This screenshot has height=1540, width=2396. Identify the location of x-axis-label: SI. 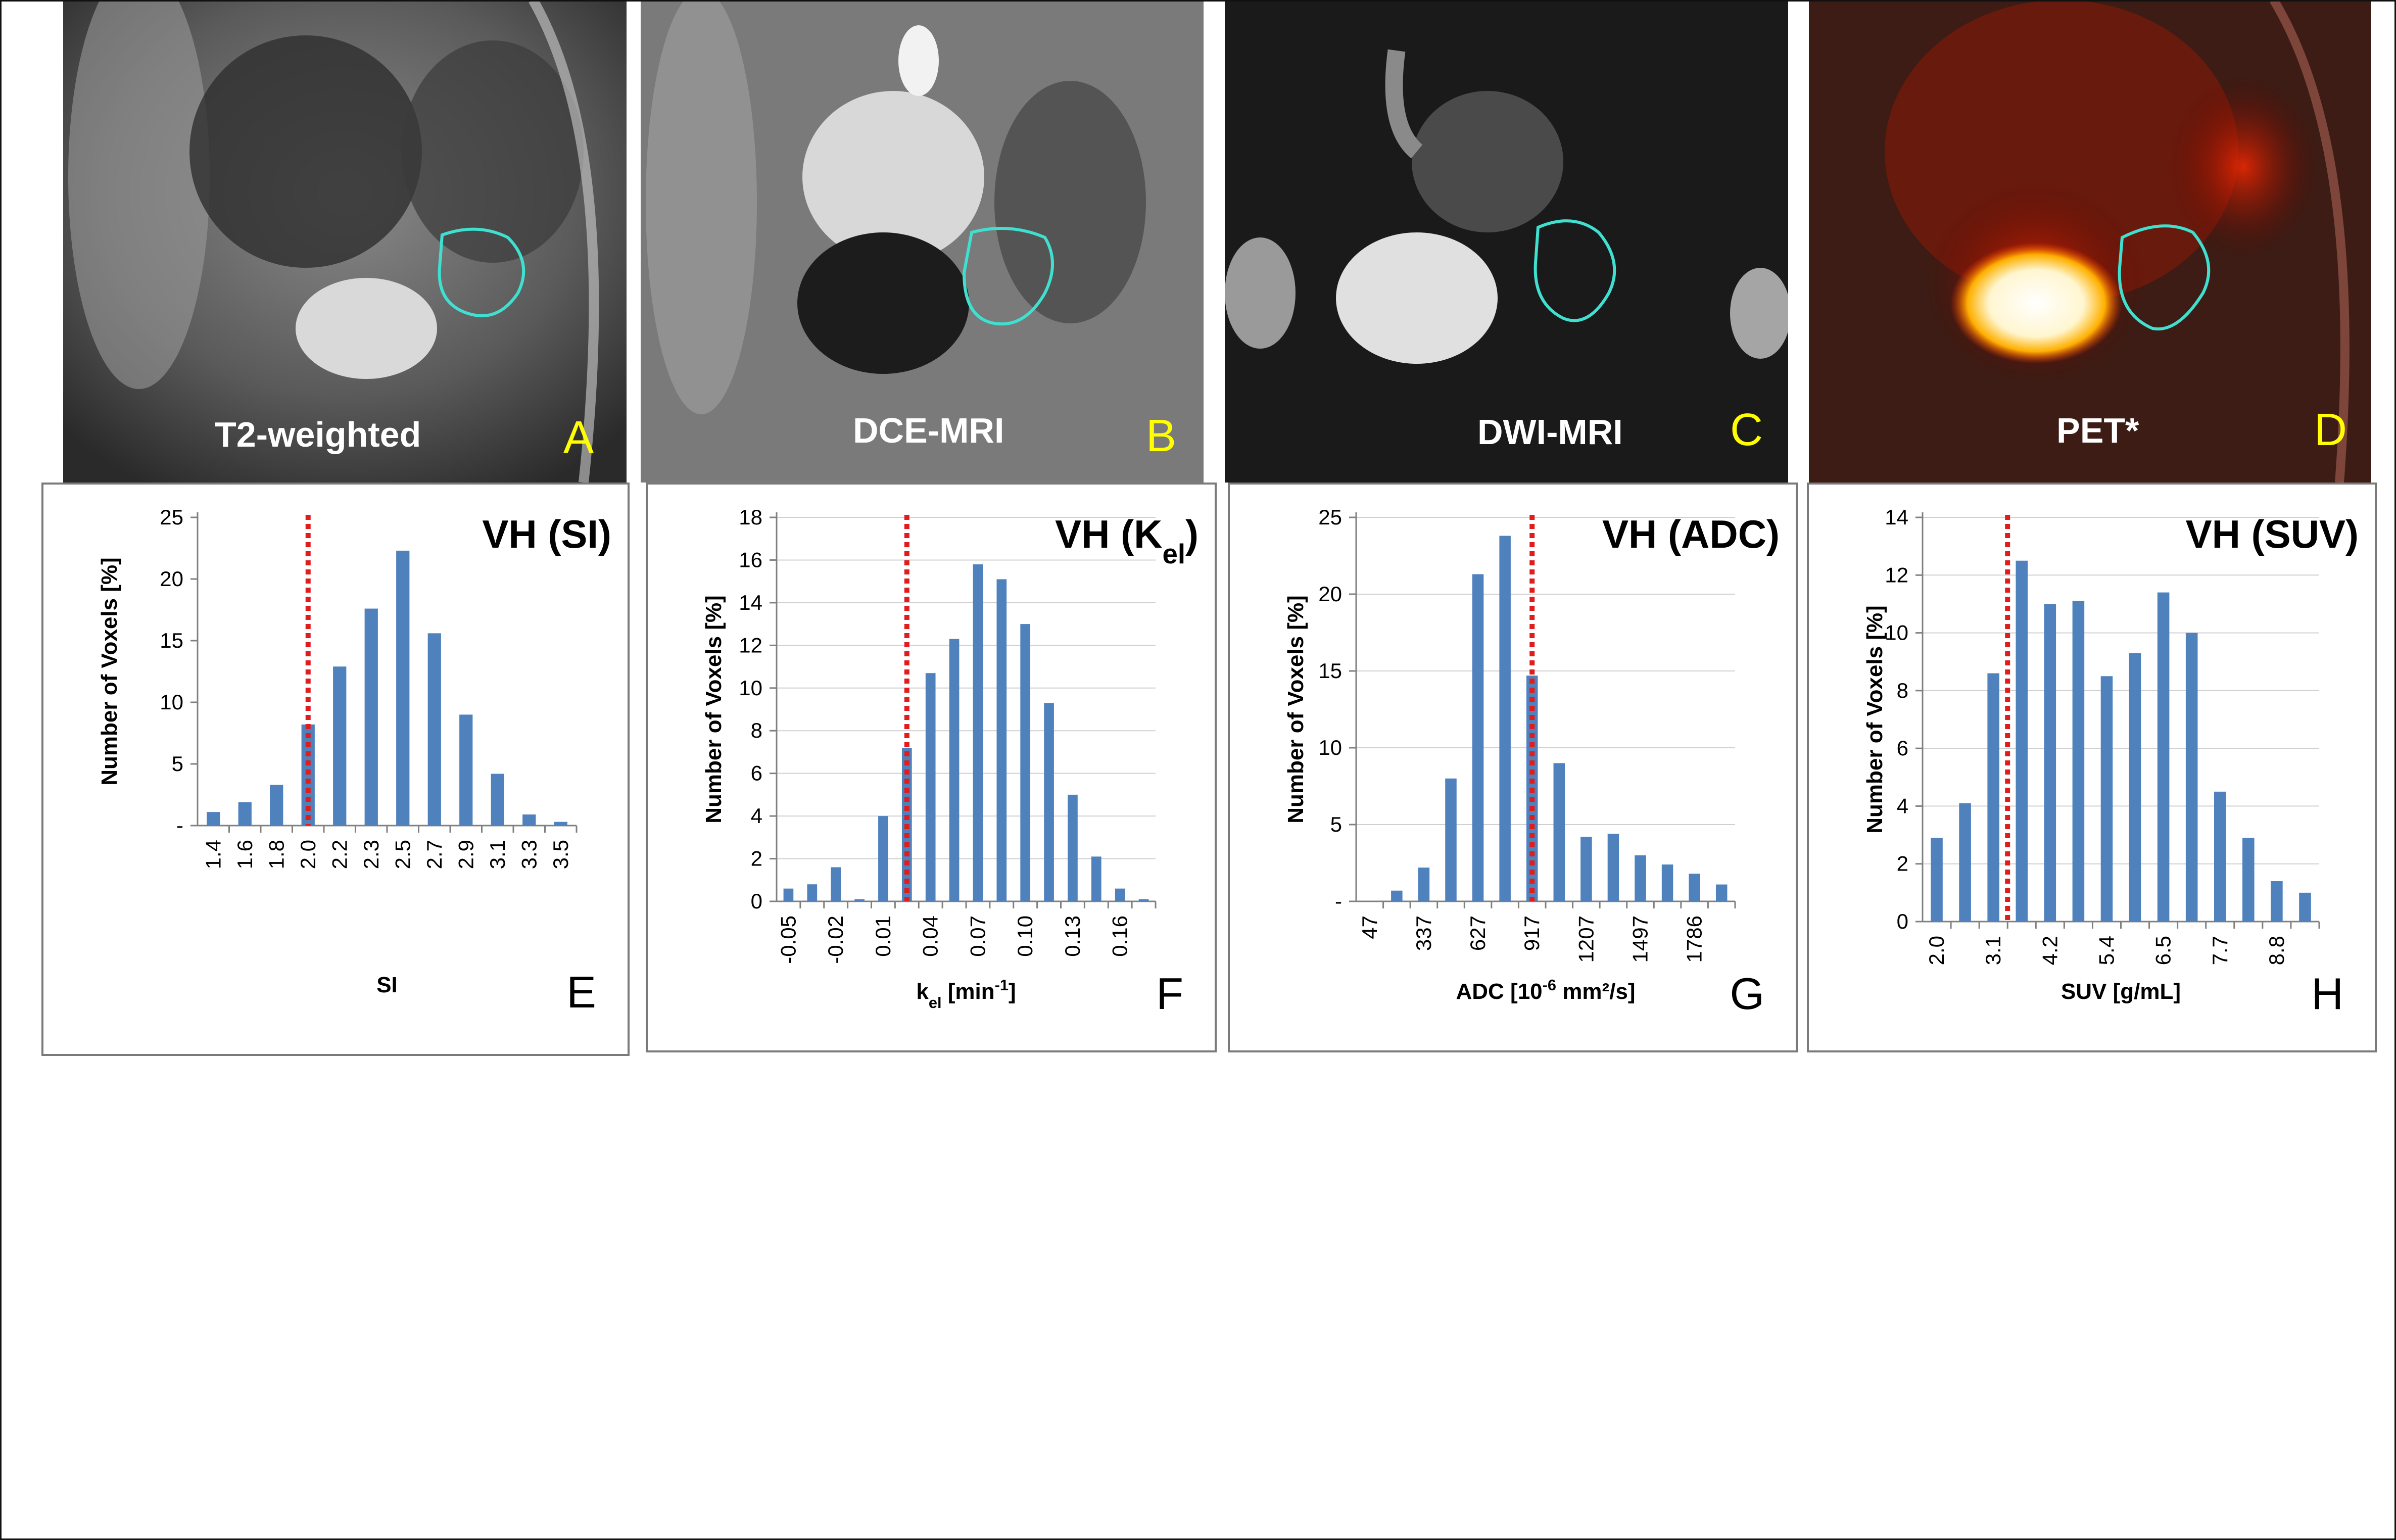
(387, 985).